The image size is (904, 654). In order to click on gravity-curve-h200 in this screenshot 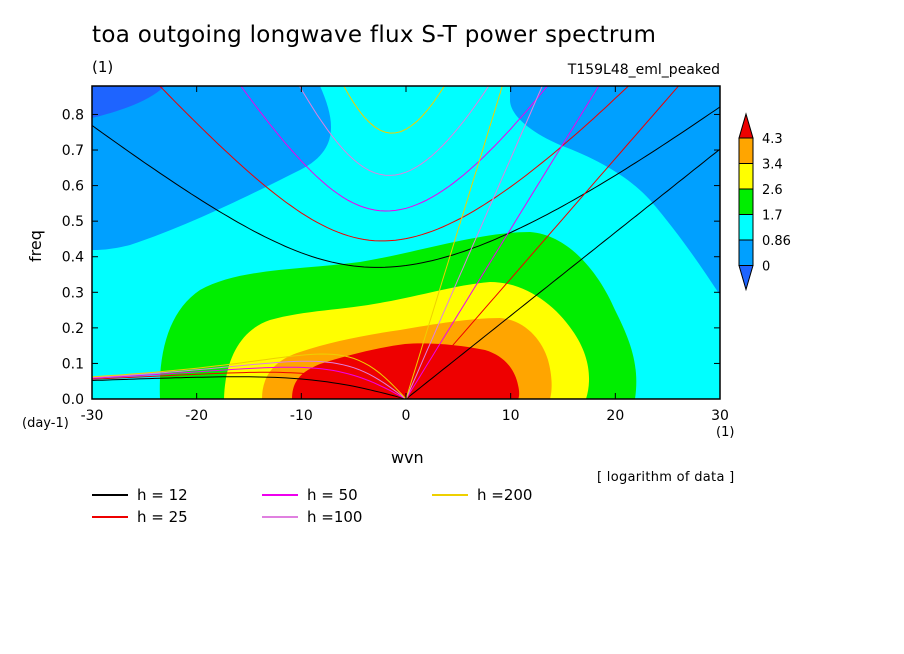, I will do `click(394, 110)`.